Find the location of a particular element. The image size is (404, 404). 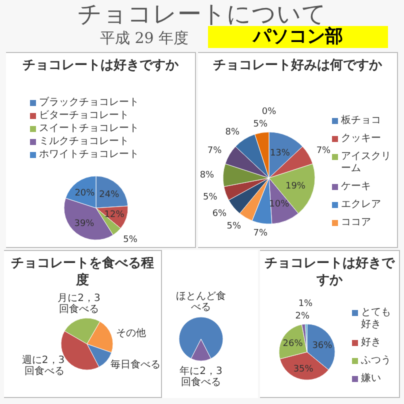

data-label: 36% is located at coordinates (322, 345).